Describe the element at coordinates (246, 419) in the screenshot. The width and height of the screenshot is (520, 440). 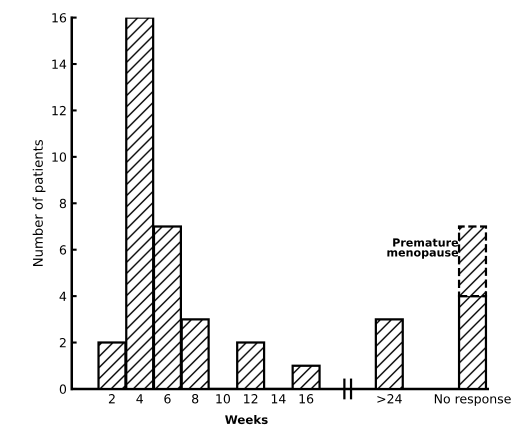
I see `x-axis-title: Weeks` at that location.